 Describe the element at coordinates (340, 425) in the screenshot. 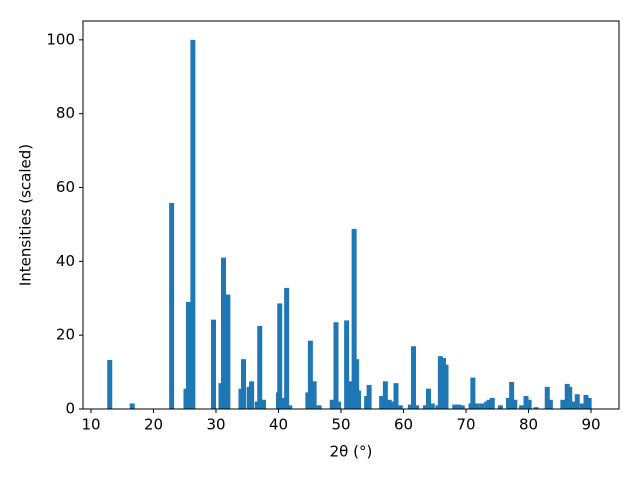

I see `x-tick-label: 50` at that location.